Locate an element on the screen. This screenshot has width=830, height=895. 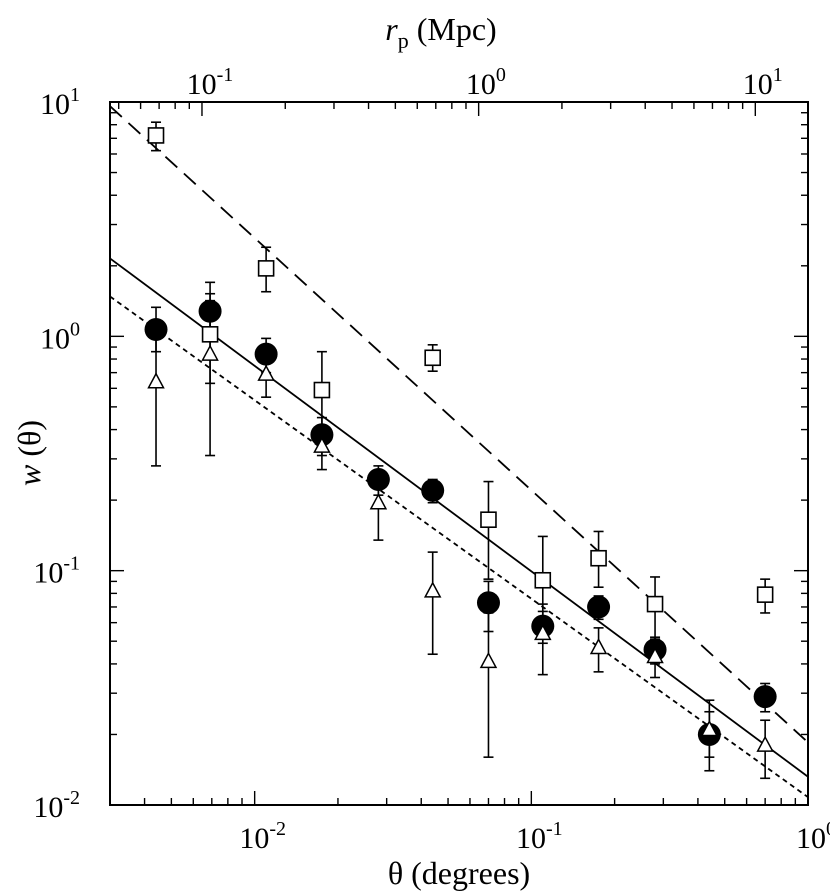
top-axis-title-main: r is located at coordinates (391, 29).